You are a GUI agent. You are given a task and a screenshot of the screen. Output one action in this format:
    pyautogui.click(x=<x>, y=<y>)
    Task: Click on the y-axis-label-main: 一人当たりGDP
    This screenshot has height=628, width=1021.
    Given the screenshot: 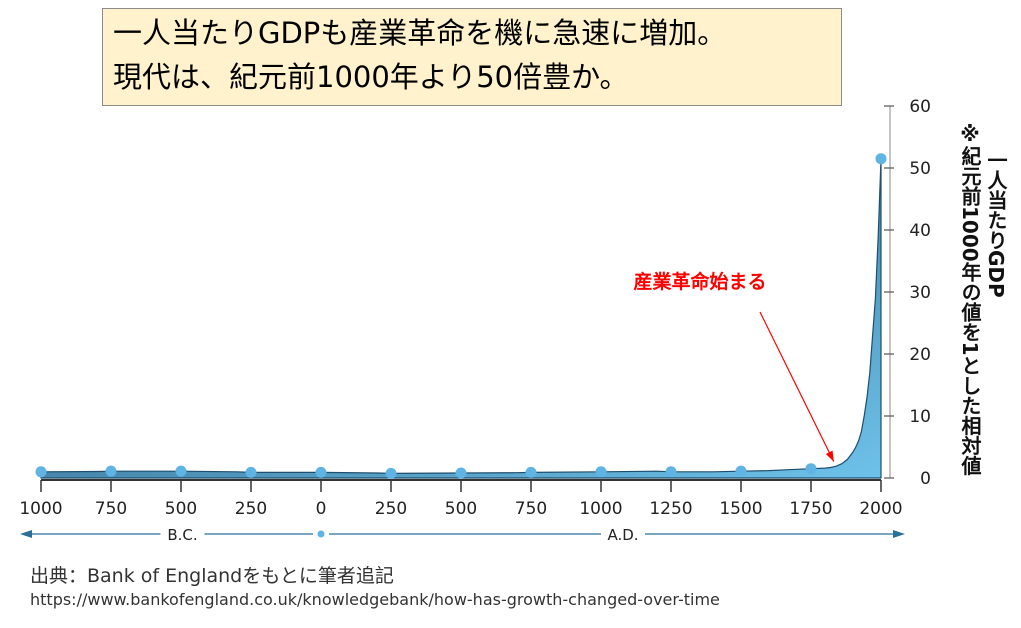 What is the action you would take?
    pyautogui.click(x=996, y=224)
    